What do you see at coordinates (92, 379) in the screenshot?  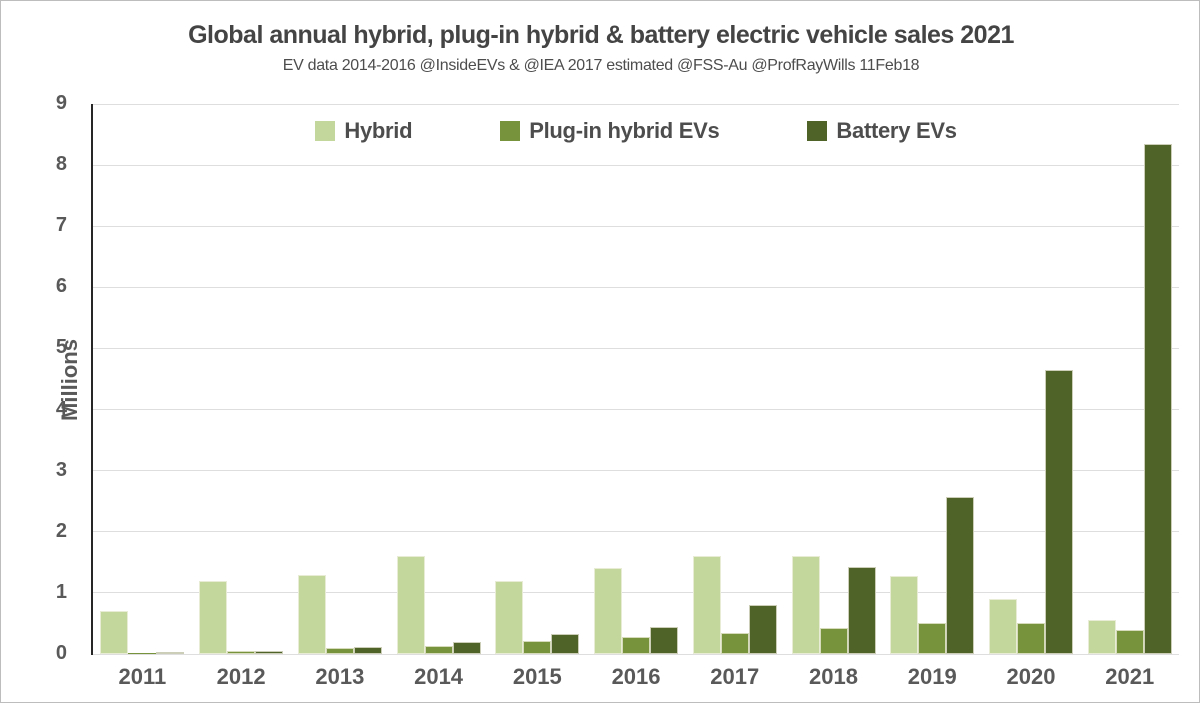 I see `y-axis-line` at bounding box center [92, 379].